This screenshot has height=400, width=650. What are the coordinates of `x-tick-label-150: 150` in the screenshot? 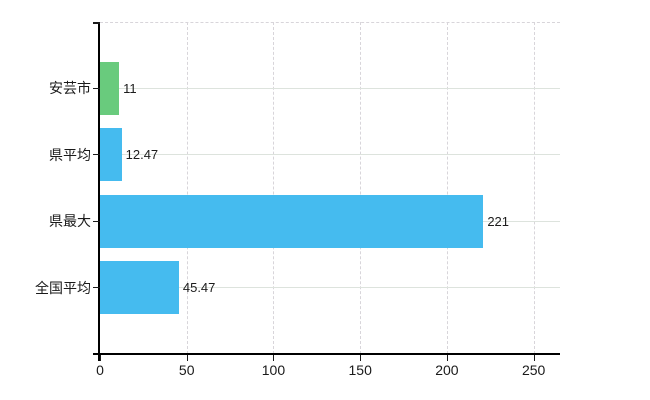 It's located at (360, 370).